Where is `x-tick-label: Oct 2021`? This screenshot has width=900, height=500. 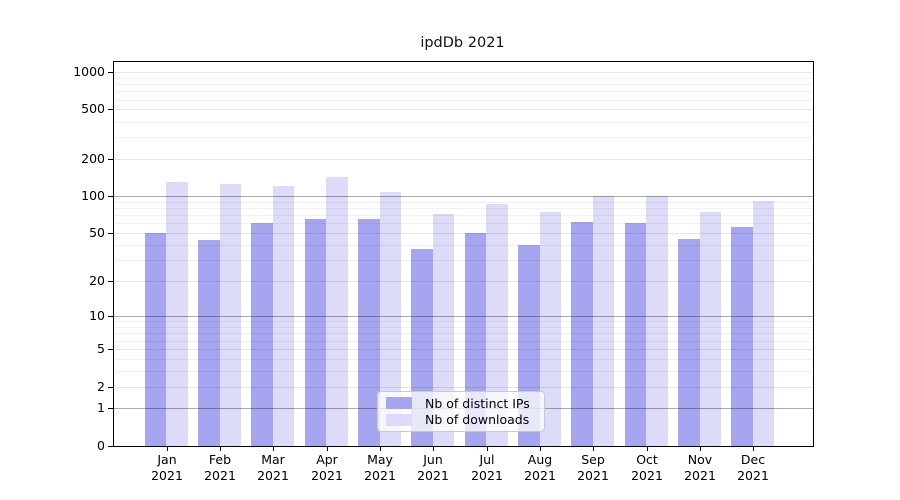 x-tick-label: Oct 2021 is located at coordinates (647, 467).